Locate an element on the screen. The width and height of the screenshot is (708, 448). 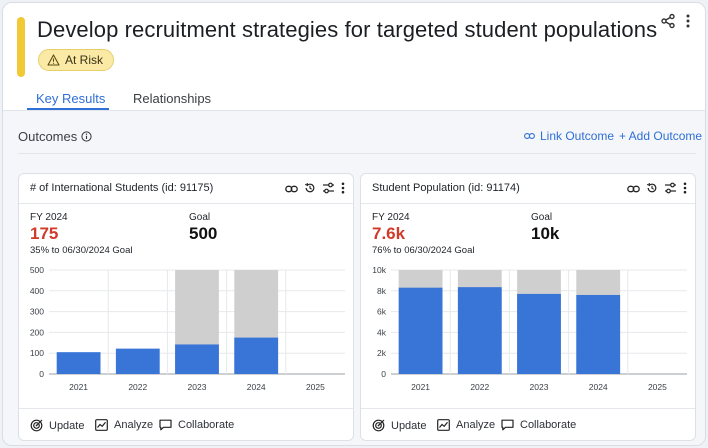
tab-divider is located at coordinates (354, 110).